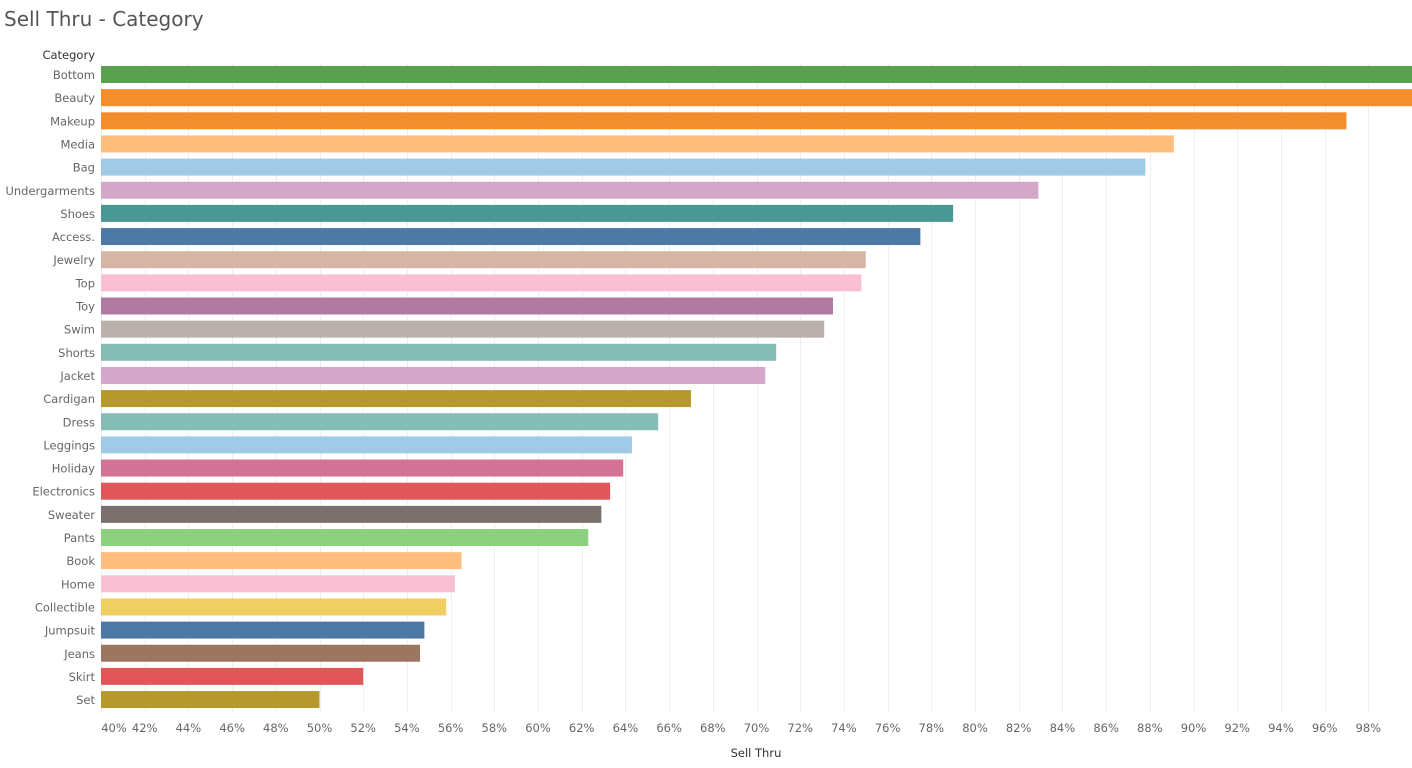 This screenshot has height=768, width=1412. I want to click on category-label: Holiday, so click(73, 469).